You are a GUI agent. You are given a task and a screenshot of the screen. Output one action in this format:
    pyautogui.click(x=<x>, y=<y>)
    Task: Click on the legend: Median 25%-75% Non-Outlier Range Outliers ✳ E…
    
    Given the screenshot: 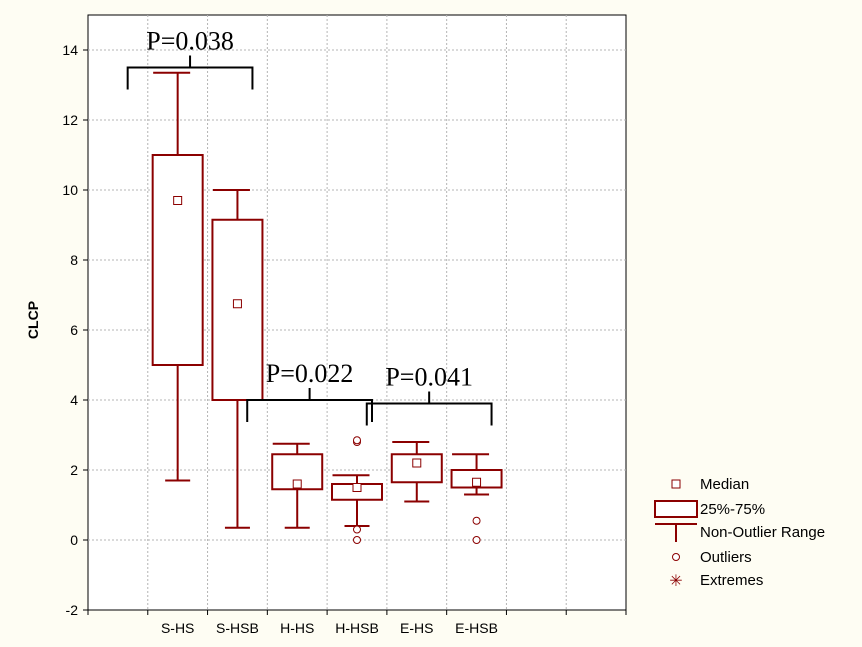 What is the action you would take?
    pyautogui.click(x=739, y=533)
    